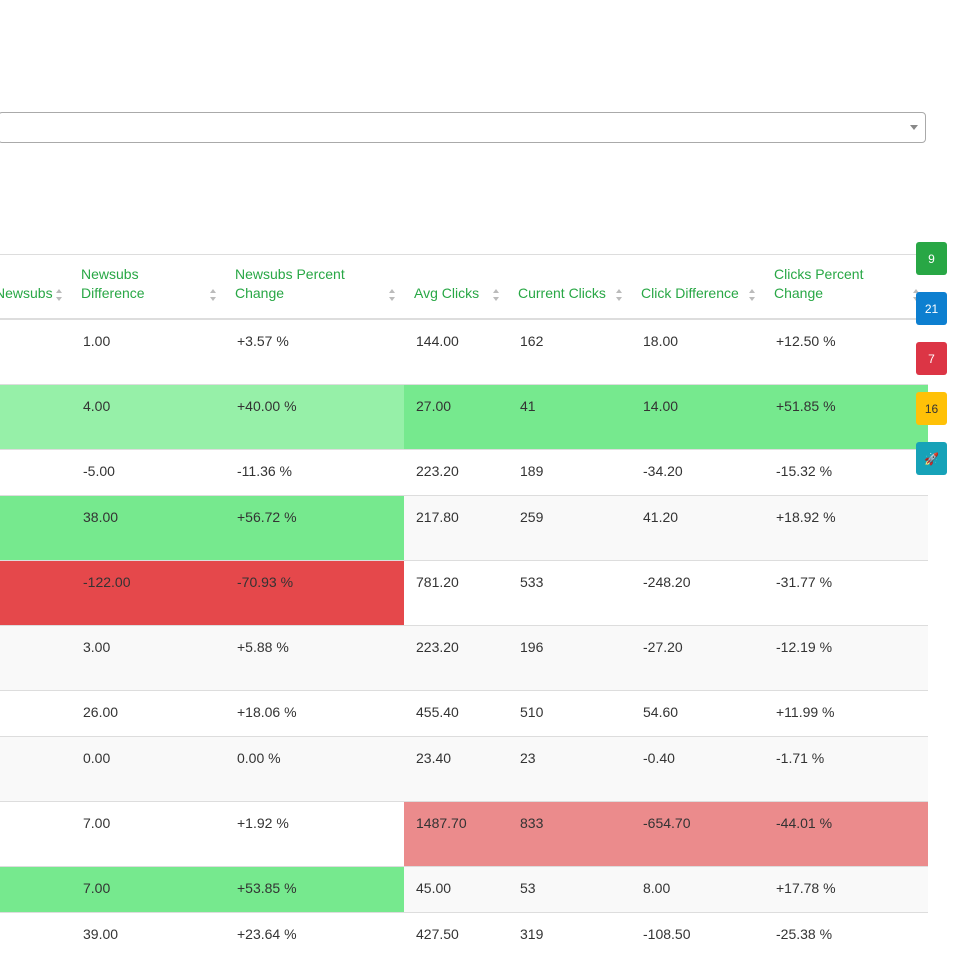 The height and width of the screenshot is (961, 960). I want to click on count-badge-yellow: 16, so click(931, 408).